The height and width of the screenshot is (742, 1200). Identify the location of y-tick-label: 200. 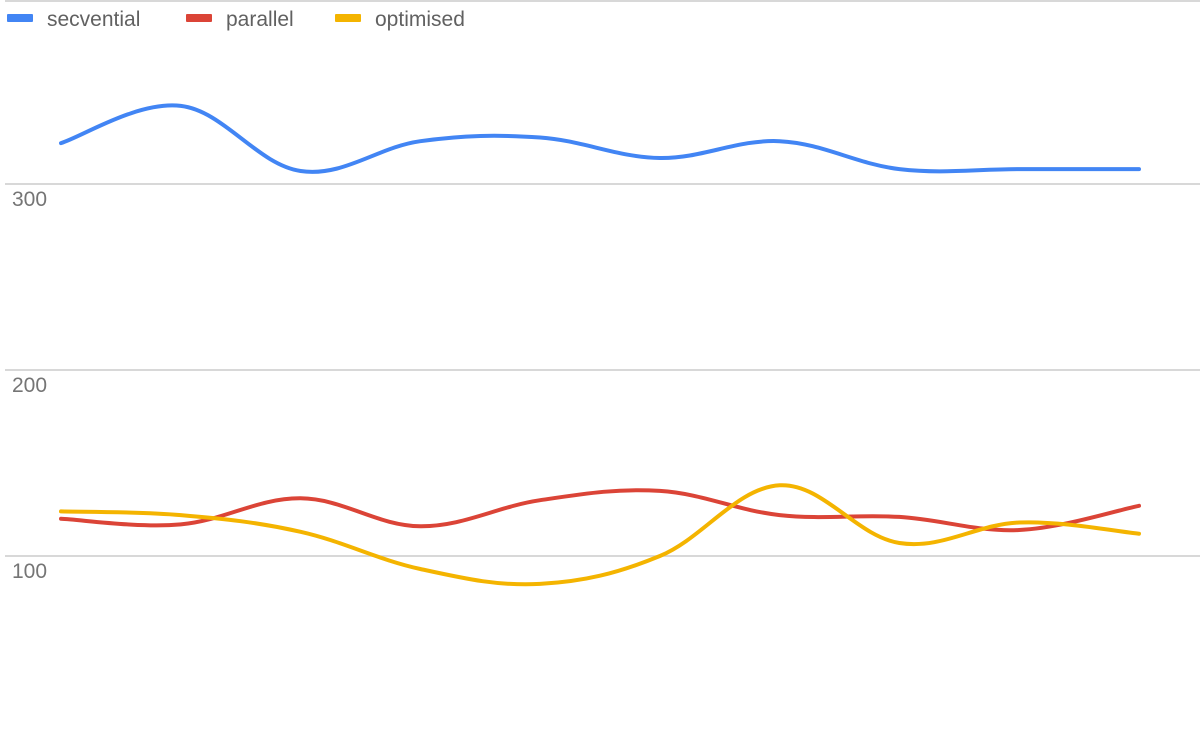
(29, 385).